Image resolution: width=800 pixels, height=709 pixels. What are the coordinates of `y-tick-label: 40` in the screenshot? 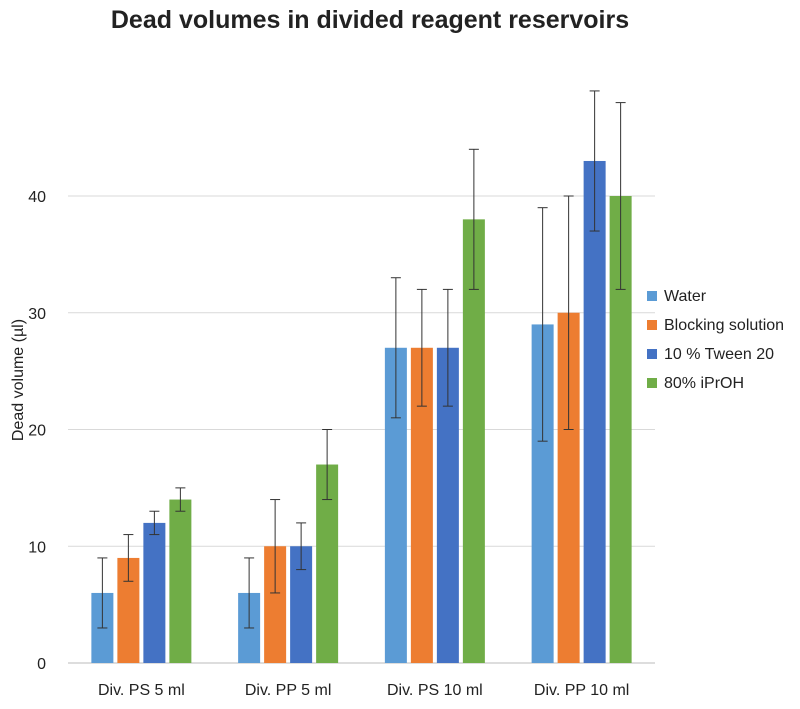 It's located at (37, 197).